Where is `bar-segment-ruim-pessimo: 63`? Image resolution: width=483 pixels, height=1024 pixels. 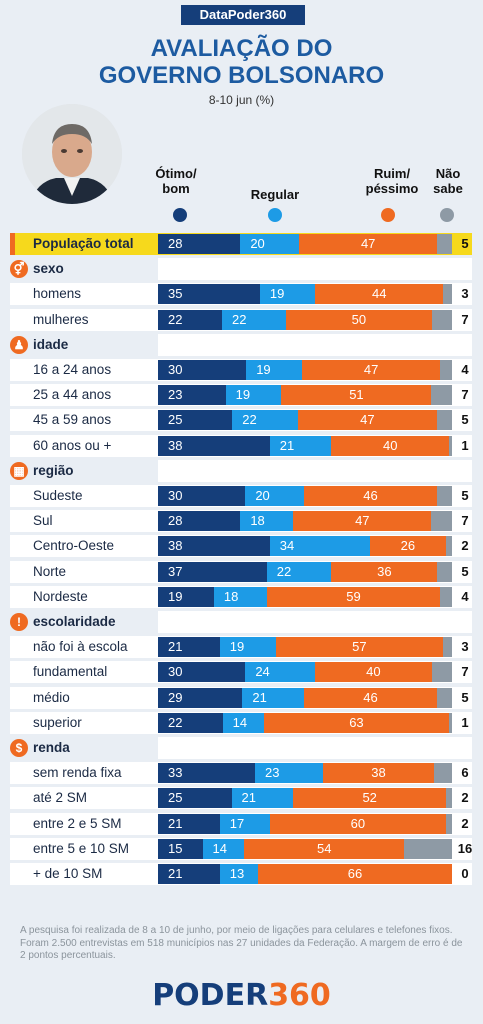 bar-segment-ruim-pessimo: 63 is located at coordinates (356, 722).